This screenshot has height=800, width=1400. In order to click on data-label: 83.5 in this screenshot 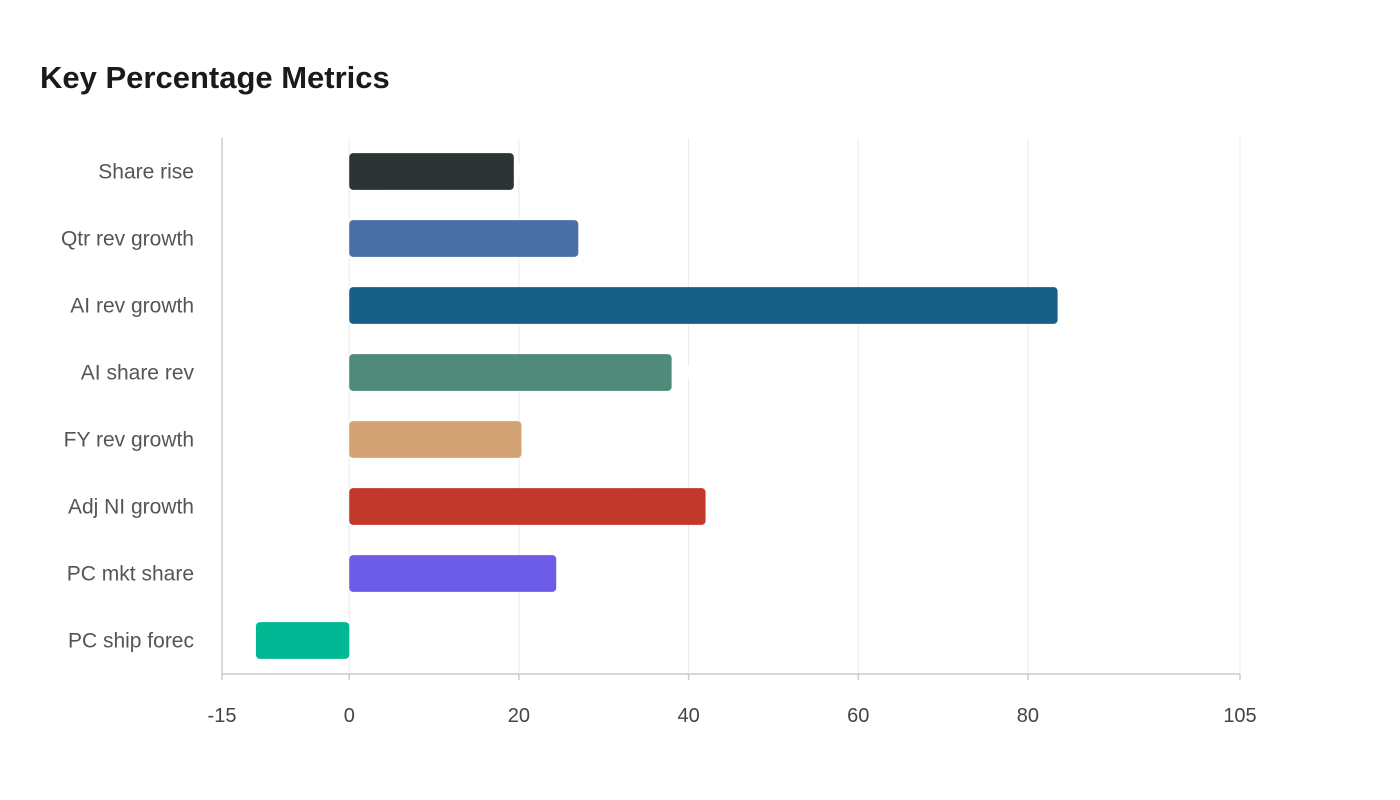, I will do `click(1075, 306)`.